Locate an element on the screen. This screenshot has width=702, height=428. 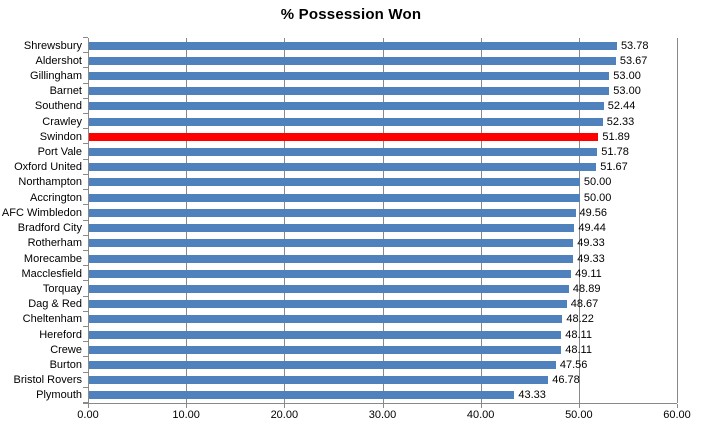
x-axis-labels: 0.00 10.00 20.00 30.00 40.00 50.00 60.00 is located at coordinates (383, 416).